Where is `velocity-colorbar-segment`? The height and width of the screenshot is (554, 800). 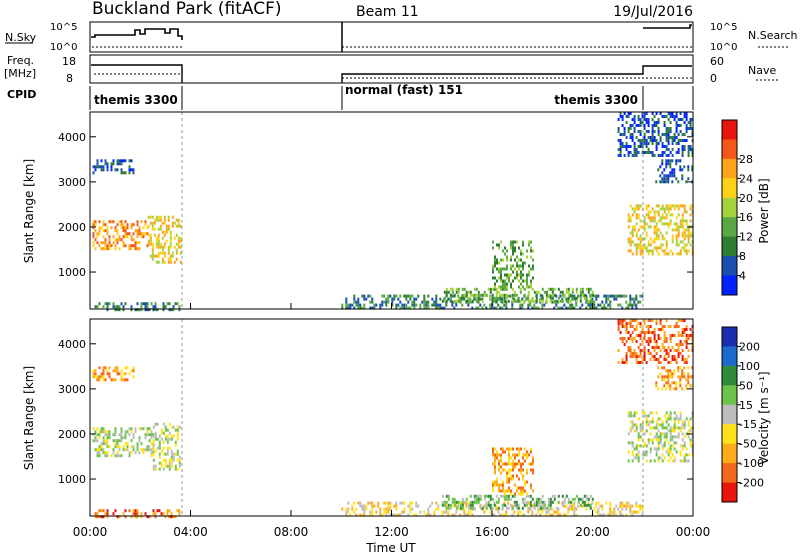 velocity-colorbar-segment is located at coordinates (729, 492).